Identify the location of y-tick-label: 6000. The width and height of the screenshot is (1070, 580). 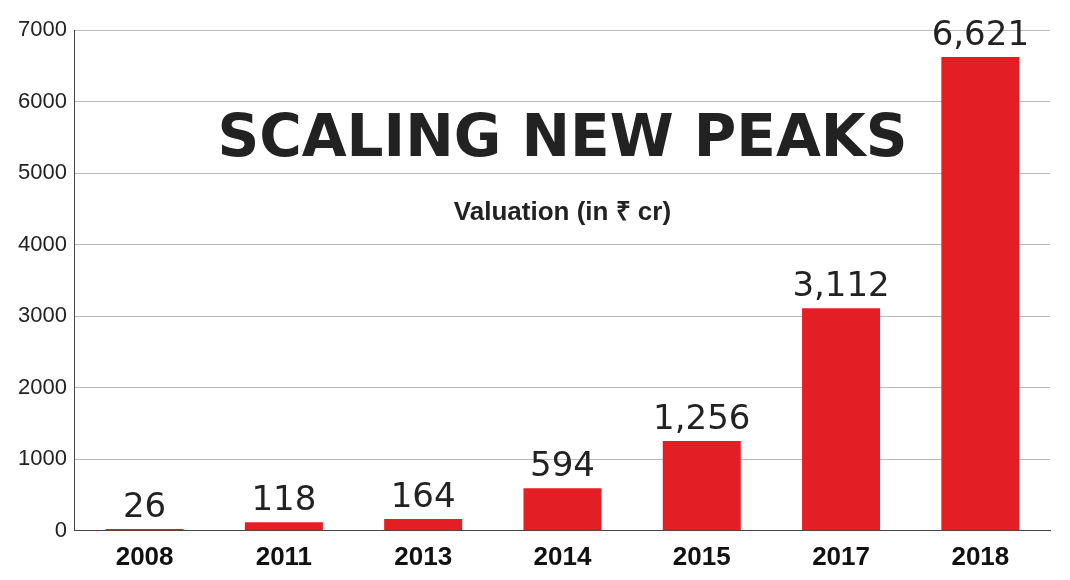
(42, 100).